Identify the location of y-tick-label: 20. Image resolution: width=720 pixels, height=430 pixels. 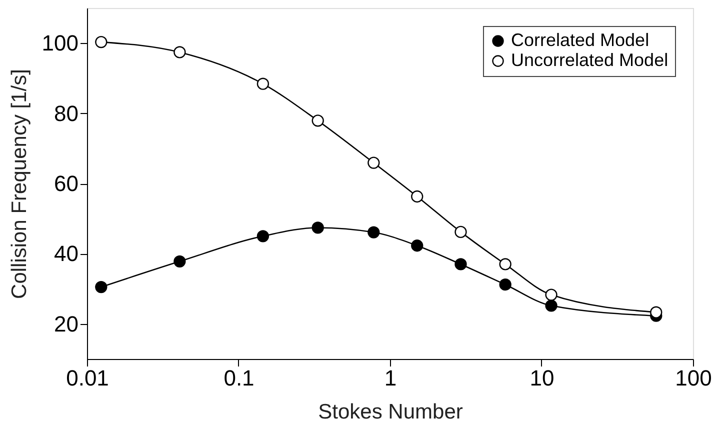
(66, 323).